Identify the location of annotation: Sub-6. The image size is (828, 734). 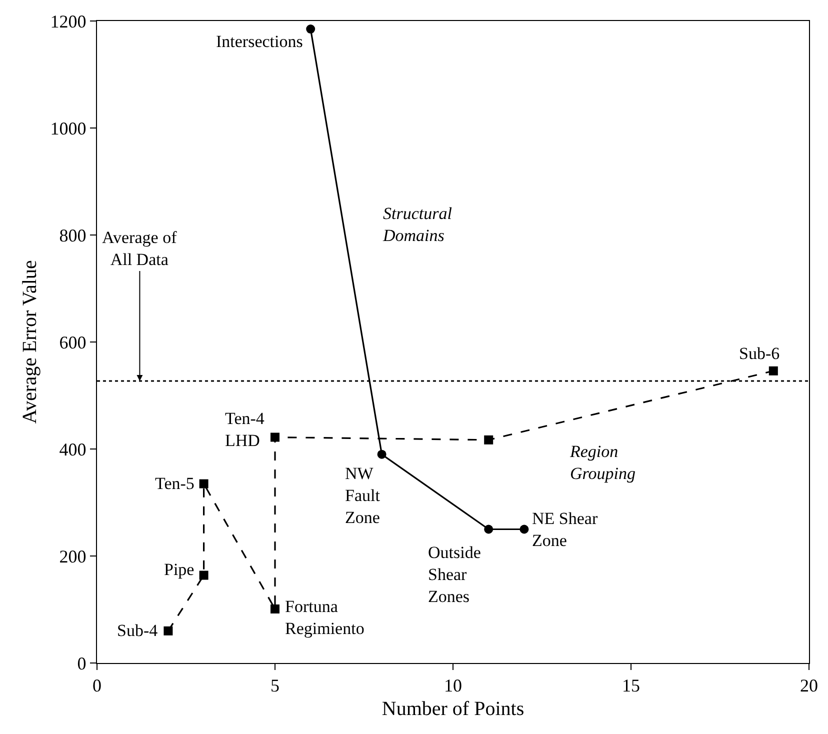
(759, 353).